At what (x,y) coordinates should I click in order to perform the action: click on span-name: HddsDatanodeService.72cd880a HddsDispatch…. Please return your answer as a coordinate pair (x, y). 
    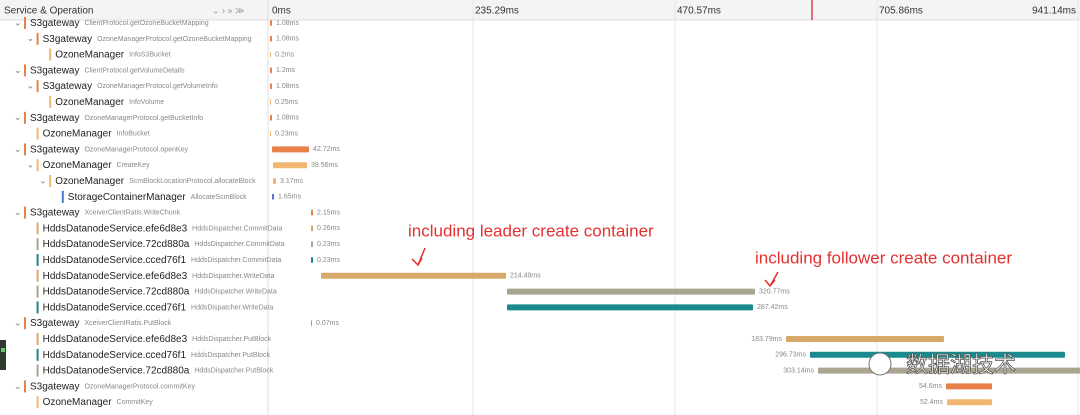
    Looking at the image, I should click on (160, 291).